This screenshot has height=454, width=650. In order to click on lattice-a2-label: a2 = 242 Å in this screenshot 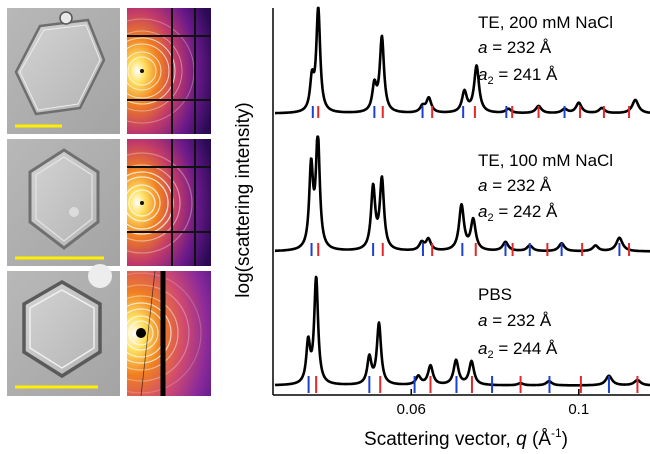, I will do `click(518, 213)`.